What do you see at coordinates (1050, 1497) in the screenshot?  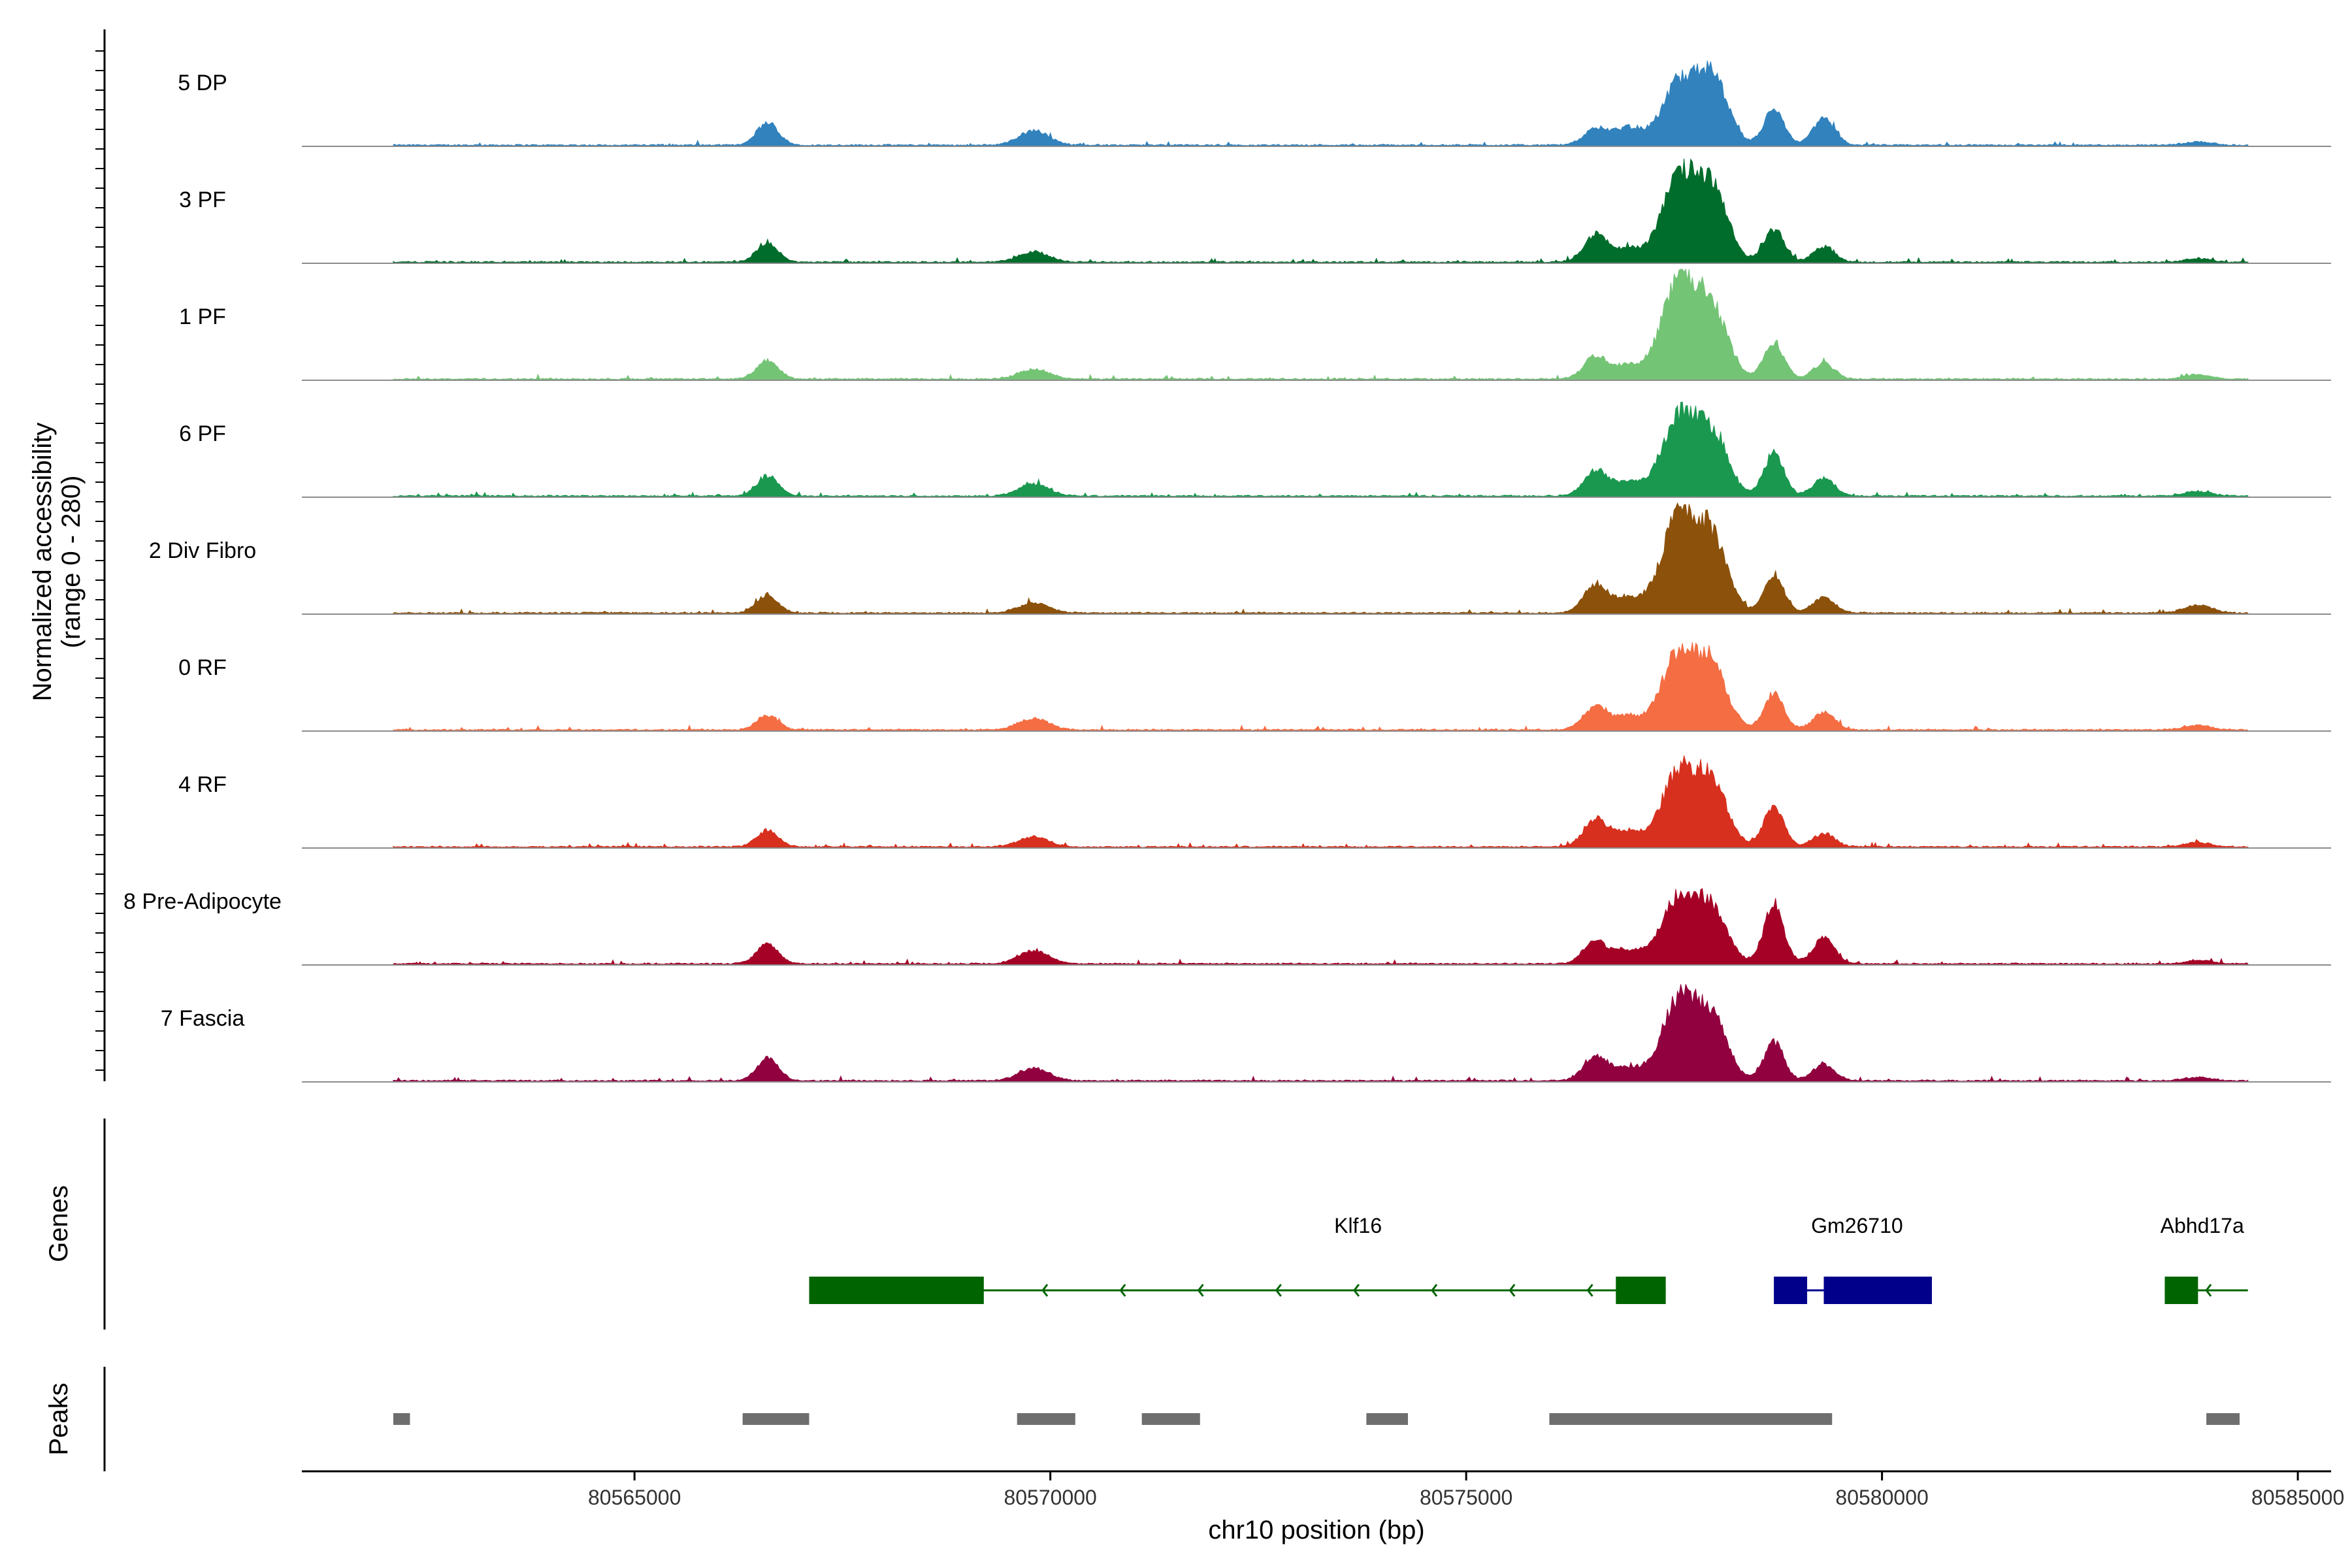 I see `x-tick-label: 80570000` at bounding box center [1050, 1497].